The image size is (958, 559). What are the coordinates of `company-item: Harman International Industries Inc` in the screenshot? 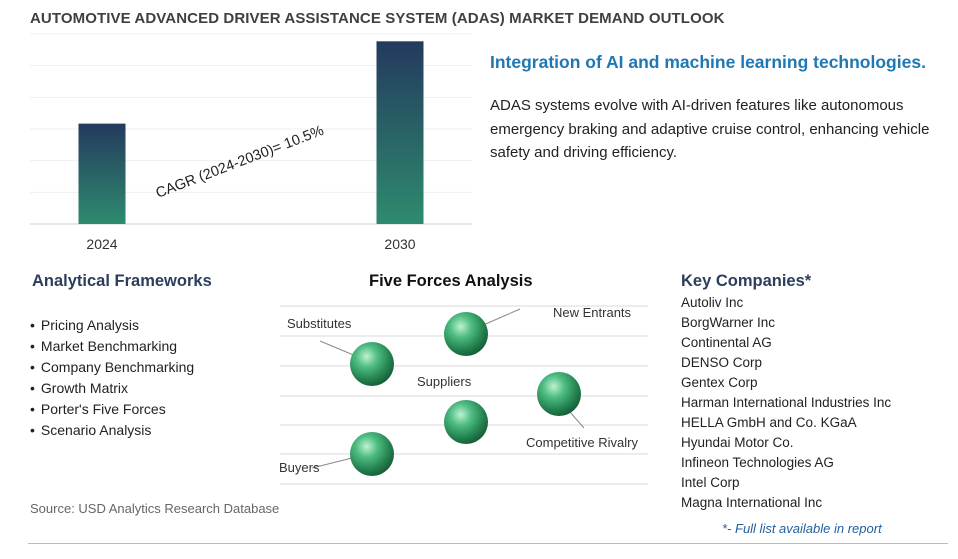 It's located at (786, 402).